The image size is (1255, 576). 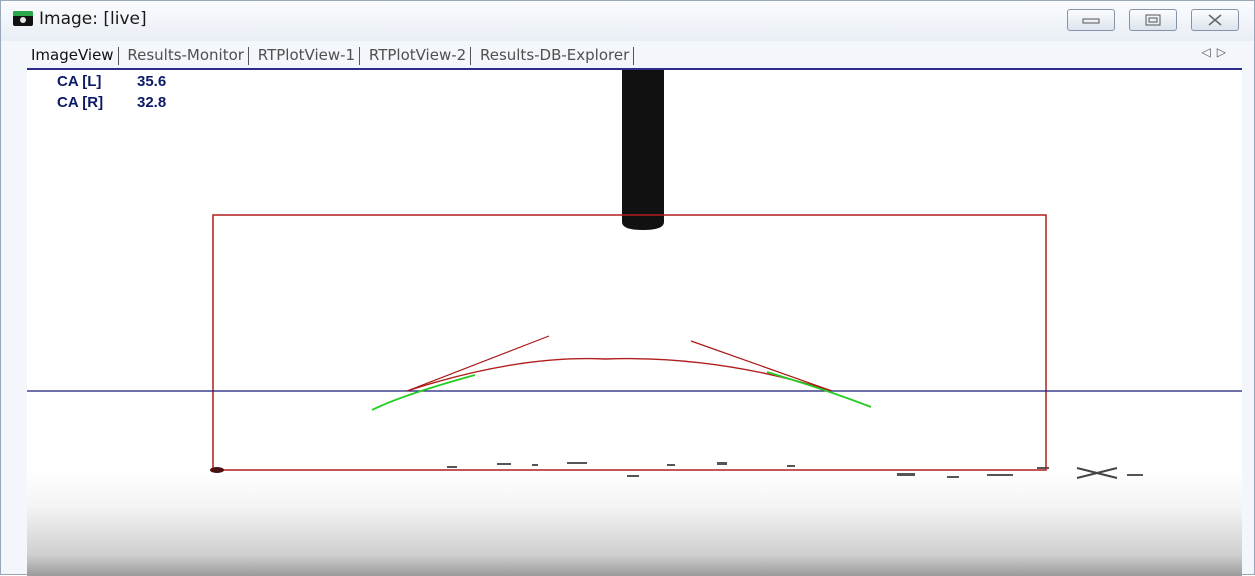 What do you see at coordinates (643, 150) in the screenshot?
I see `dosing-needle` at bounding box center [643, 150].